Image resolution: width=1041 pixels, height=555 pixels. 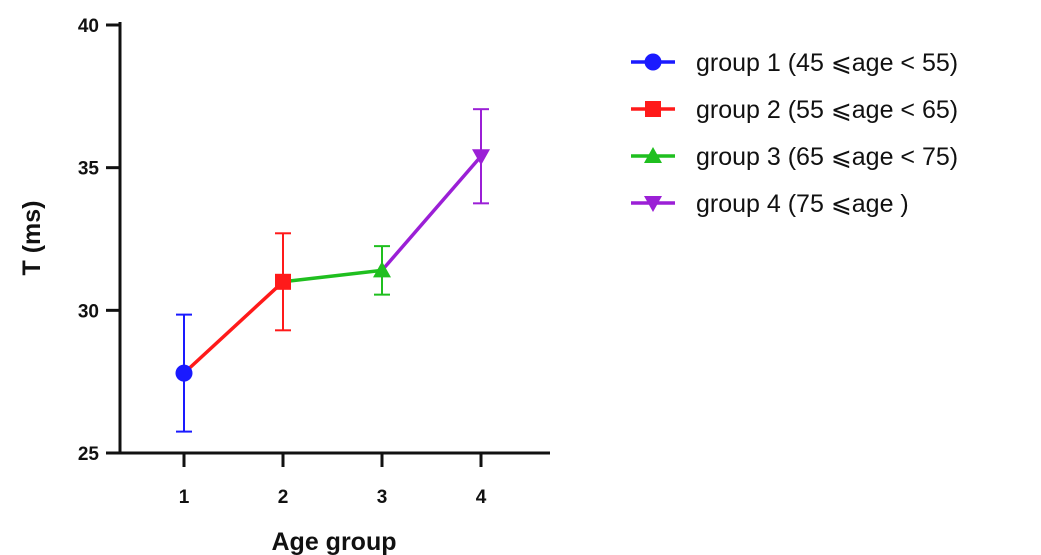 What do you see at coordinates (89, 169) in the screenshot?
I see `y-tick-label: 35` at bounding box center [89, 169].